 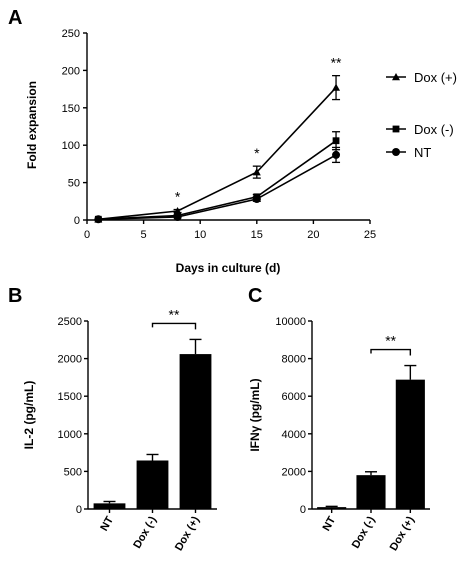 I want to click on panel-c-y-tick-label: 2000, so click(x=294, y=472).